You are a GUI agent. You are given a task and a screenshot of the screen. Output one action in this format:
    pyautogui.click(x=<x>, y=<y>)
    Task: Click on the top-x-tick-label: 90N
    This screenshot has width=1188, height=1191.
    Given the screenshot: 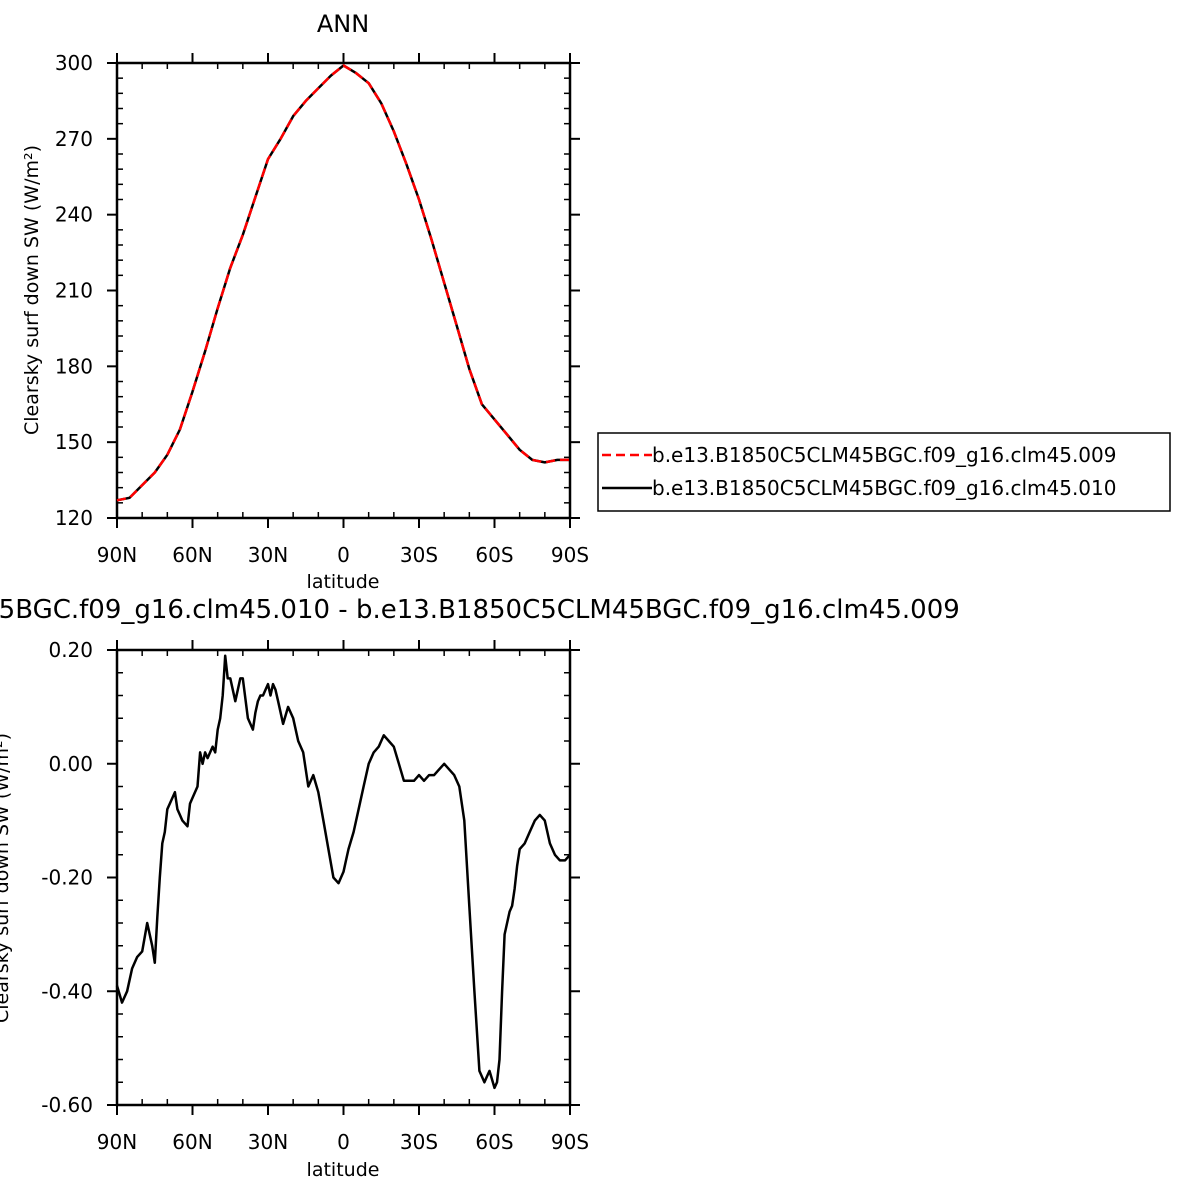 What is the action you would take?
    pyautogui.click(x=117, y=555)
    